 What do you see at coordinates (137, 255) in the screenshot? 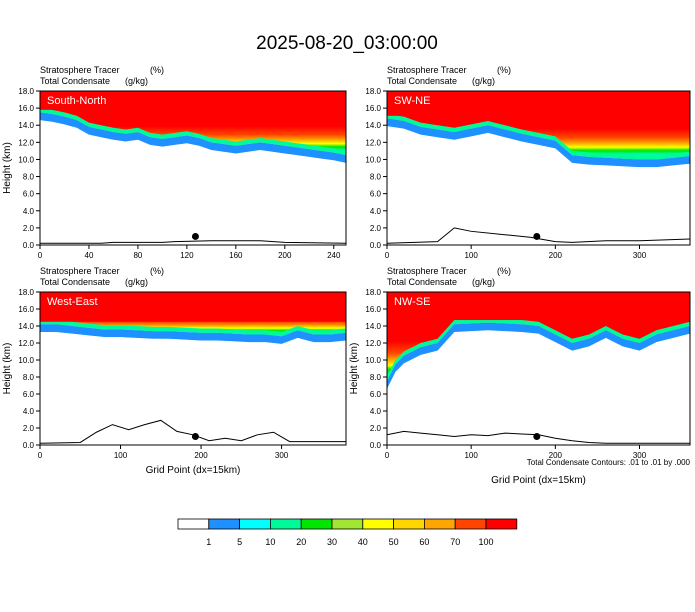
I see `x-tick-label: 80` at bounding box center [137, 255].